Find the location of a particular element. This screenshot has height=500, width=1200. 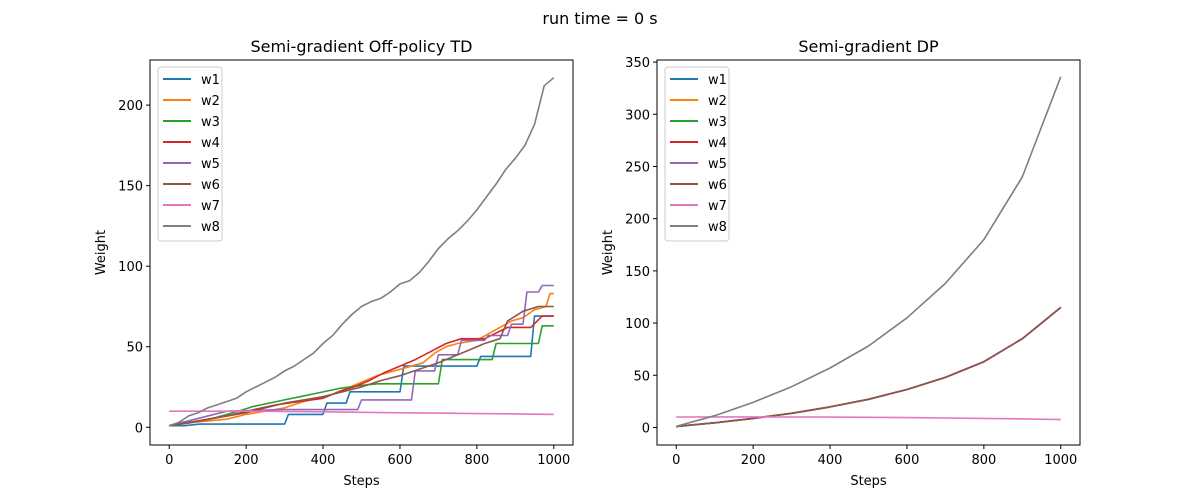

subplot-title: Semi-gradient DP is located at coordinates (868, 46).